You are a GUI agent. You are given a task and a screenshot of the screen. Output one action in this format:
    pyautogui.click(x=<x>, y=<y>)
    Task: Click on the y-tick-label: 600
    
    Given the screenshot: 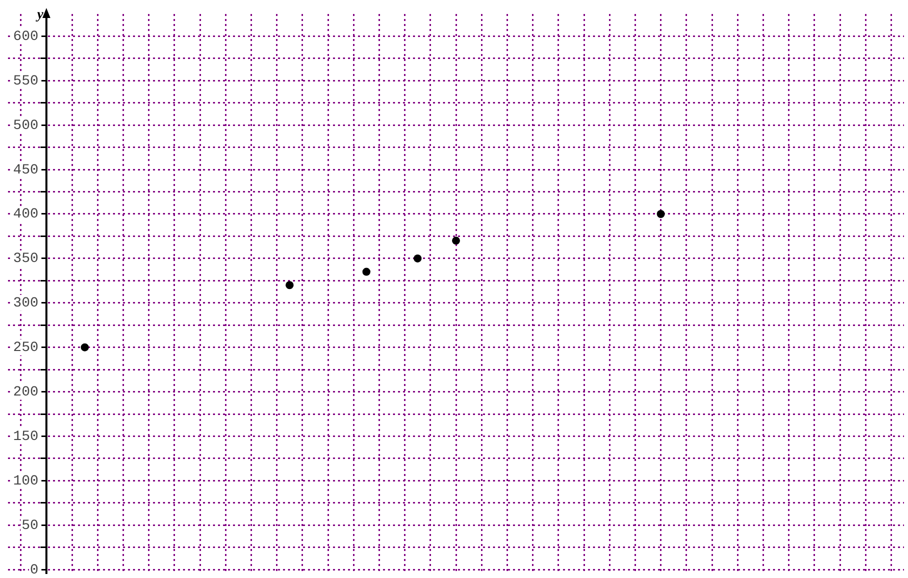 What is the action you would take?
    pyautogui.click(x=25, y=36)
    